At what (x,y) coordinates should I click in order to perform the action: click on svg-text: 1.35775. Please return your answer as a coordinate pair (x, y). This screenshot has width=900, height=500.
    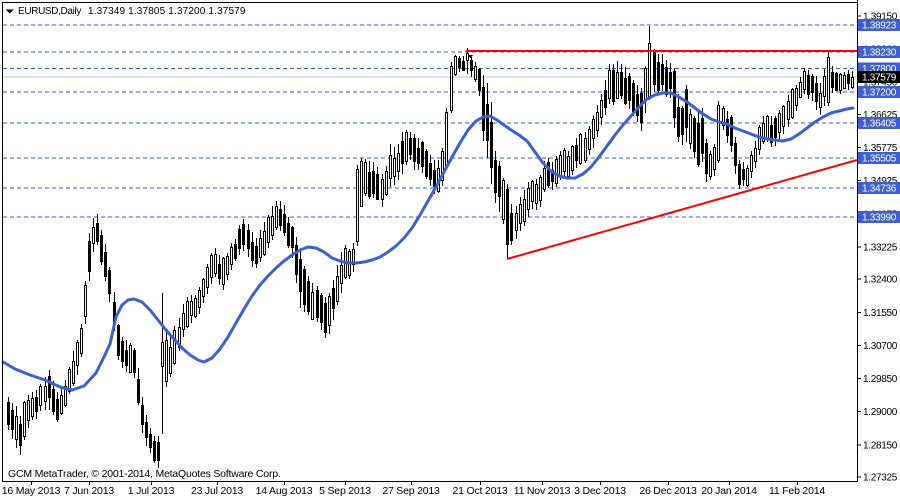
    Looking at the image, I should click on (880, 148).